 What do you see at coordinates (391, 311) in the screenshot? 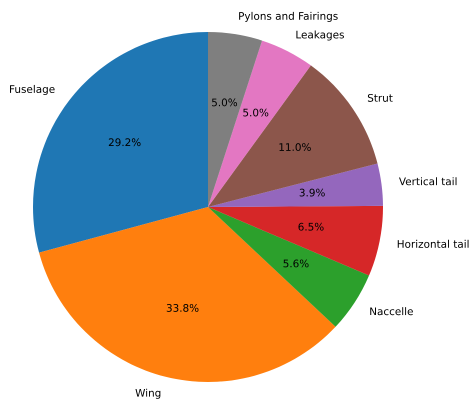
I see `slice-label: Naccelle` at bounding box center [391, 311].